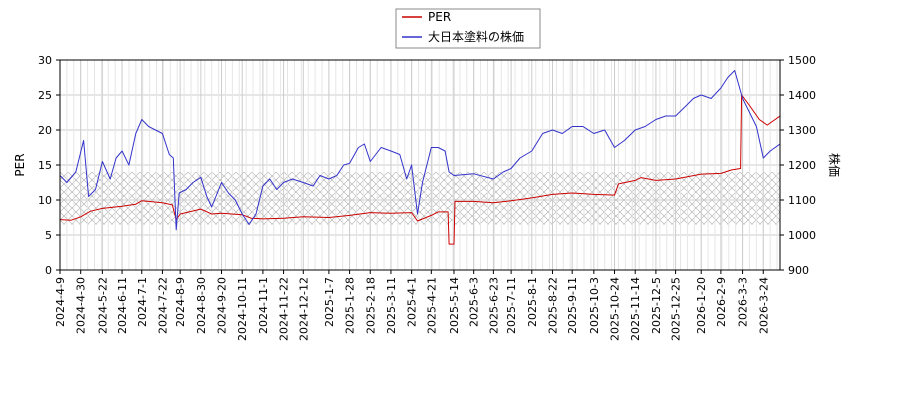 The height and width of the screenshot is (400, 900). Describe the element at coordinates (48, 270) in the screenshot. I see `y-left-tick-label: 0` at that location.